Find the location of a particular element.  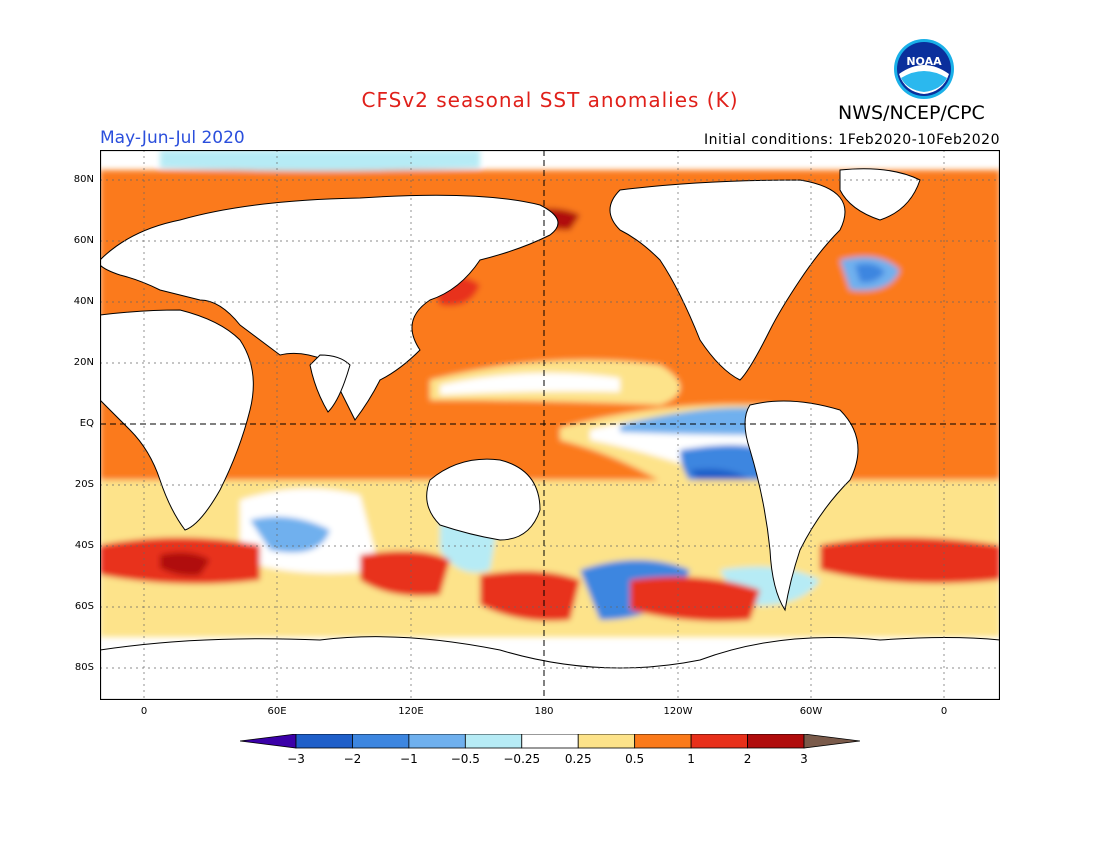

colorbar-arrow-low is located at coordinates (268, 741).